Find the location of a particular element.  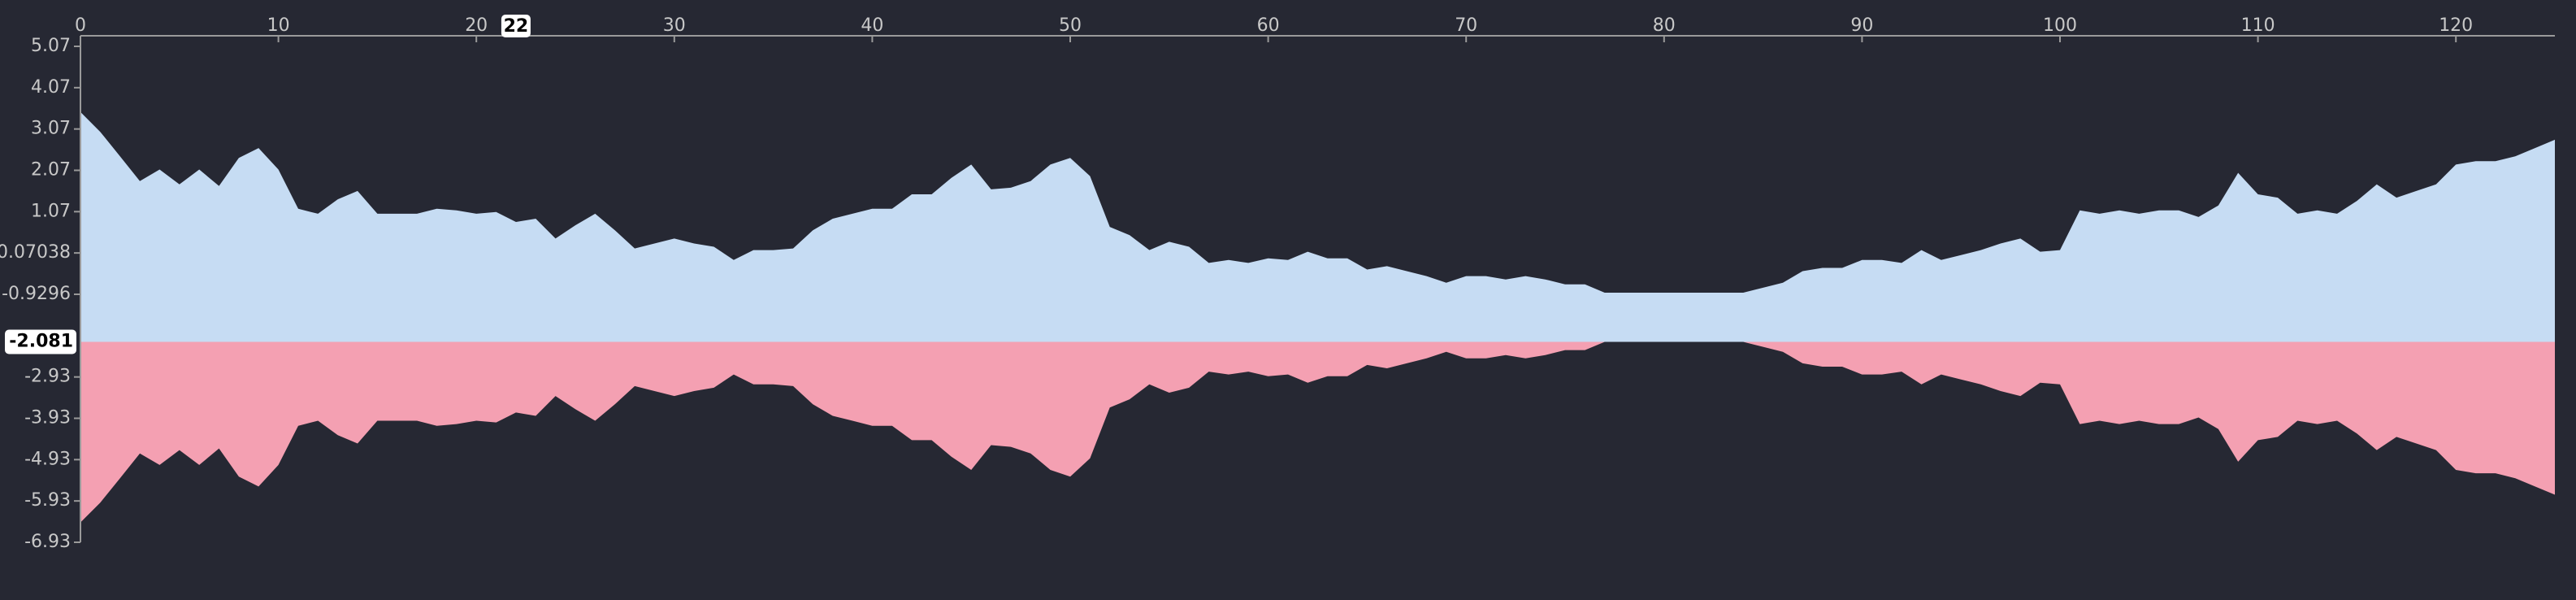

x-tick-label: 10 is located at coordinates (278, 25).